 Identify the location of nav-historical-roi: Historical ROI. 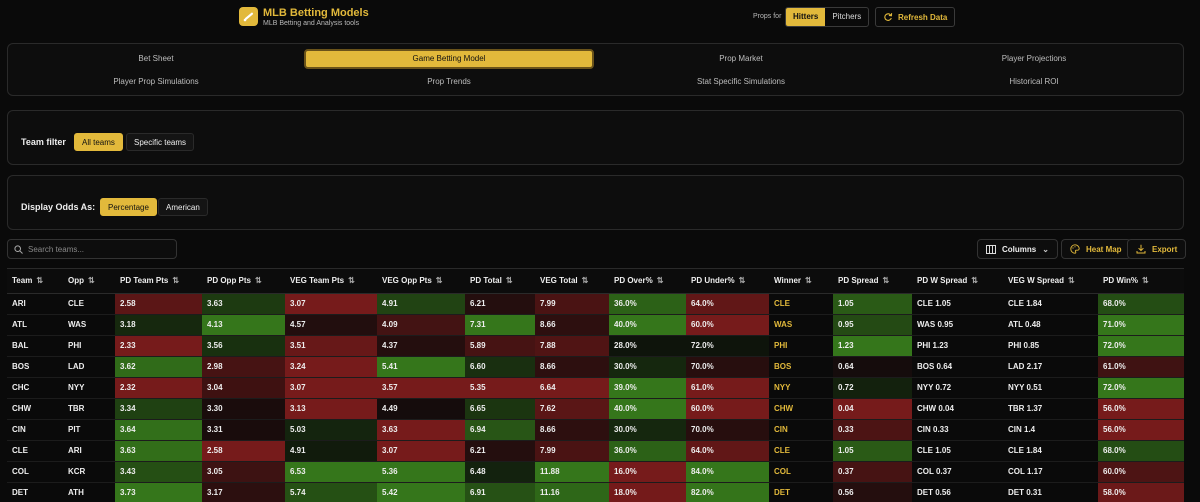
(1034, 81).